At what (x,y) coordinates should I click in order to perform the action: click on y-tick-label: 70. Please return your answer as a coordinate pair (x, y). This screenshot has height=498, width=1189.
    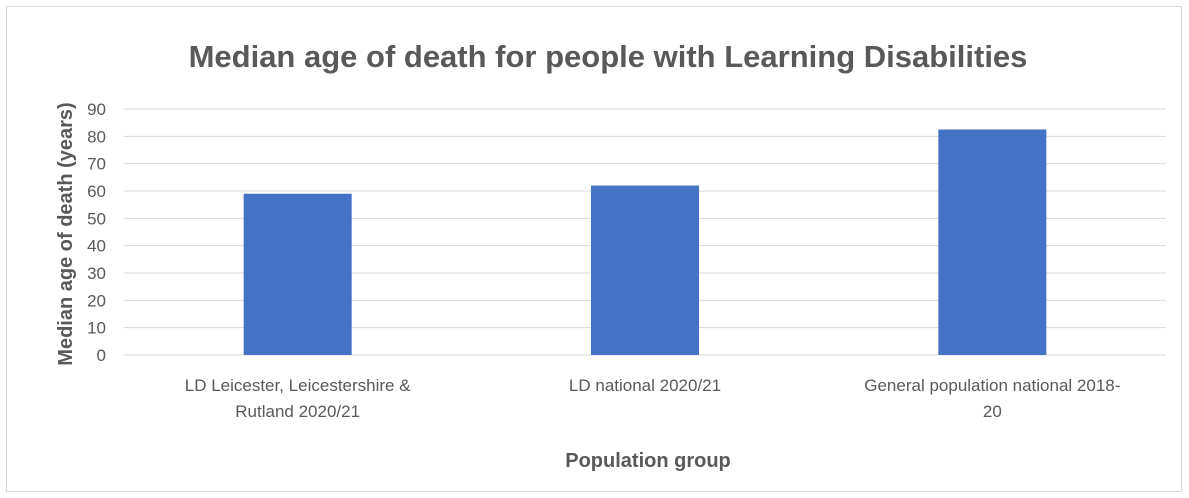
    Looking at the image, I should click on (96, 164).